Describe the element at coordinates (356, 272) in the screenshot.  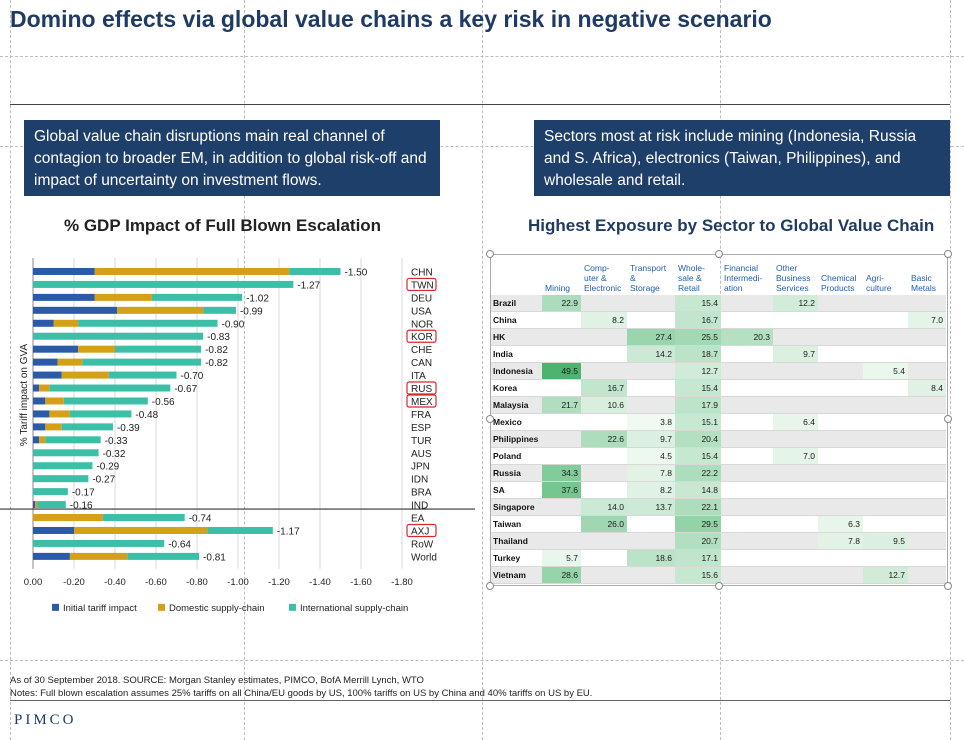
I see `bar-value-label: -1.50` at that location.